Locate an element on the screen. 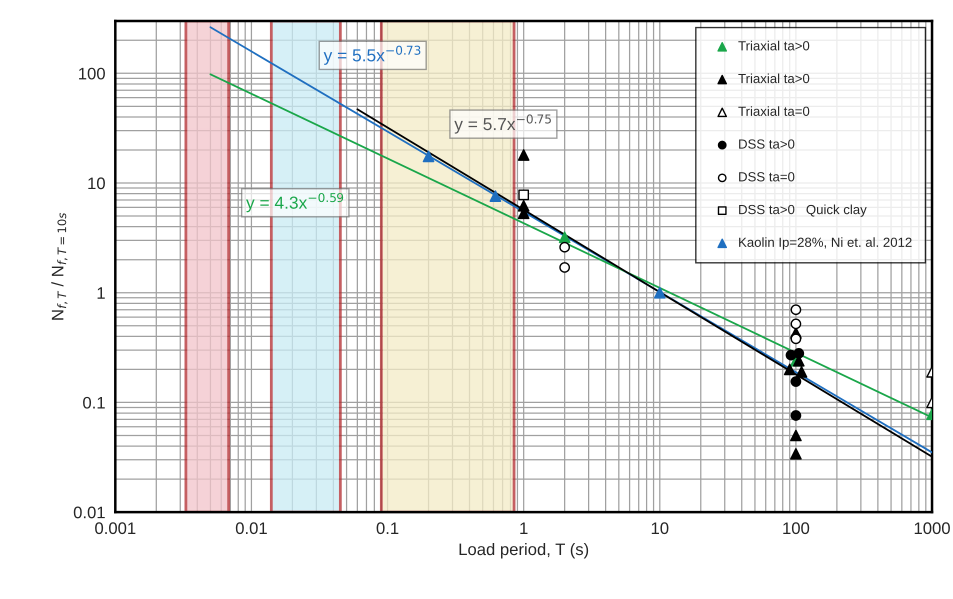 This screenshot has height=599, width=953. x-tick-label: 1 is located at coordinates (524, 528).